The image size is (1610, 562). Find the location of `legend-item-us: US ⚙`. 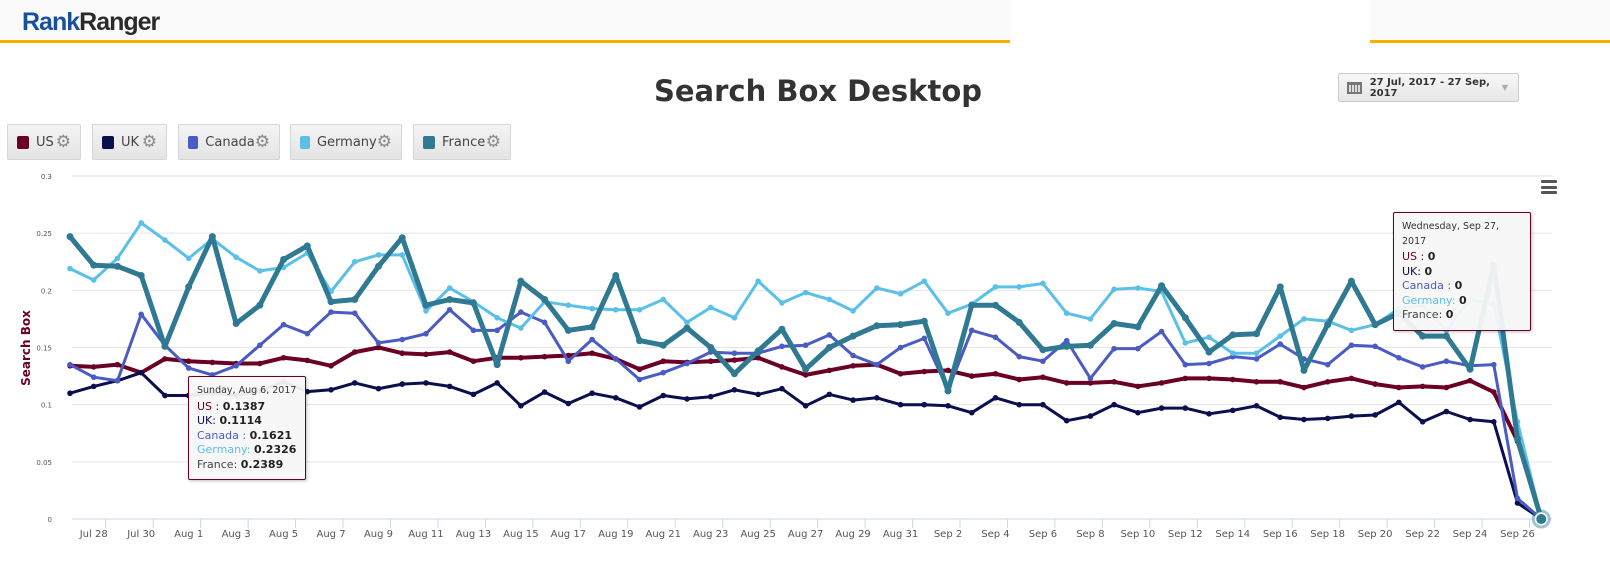

legend-item-us: US ⚙ is located at coordinates (44, 142).